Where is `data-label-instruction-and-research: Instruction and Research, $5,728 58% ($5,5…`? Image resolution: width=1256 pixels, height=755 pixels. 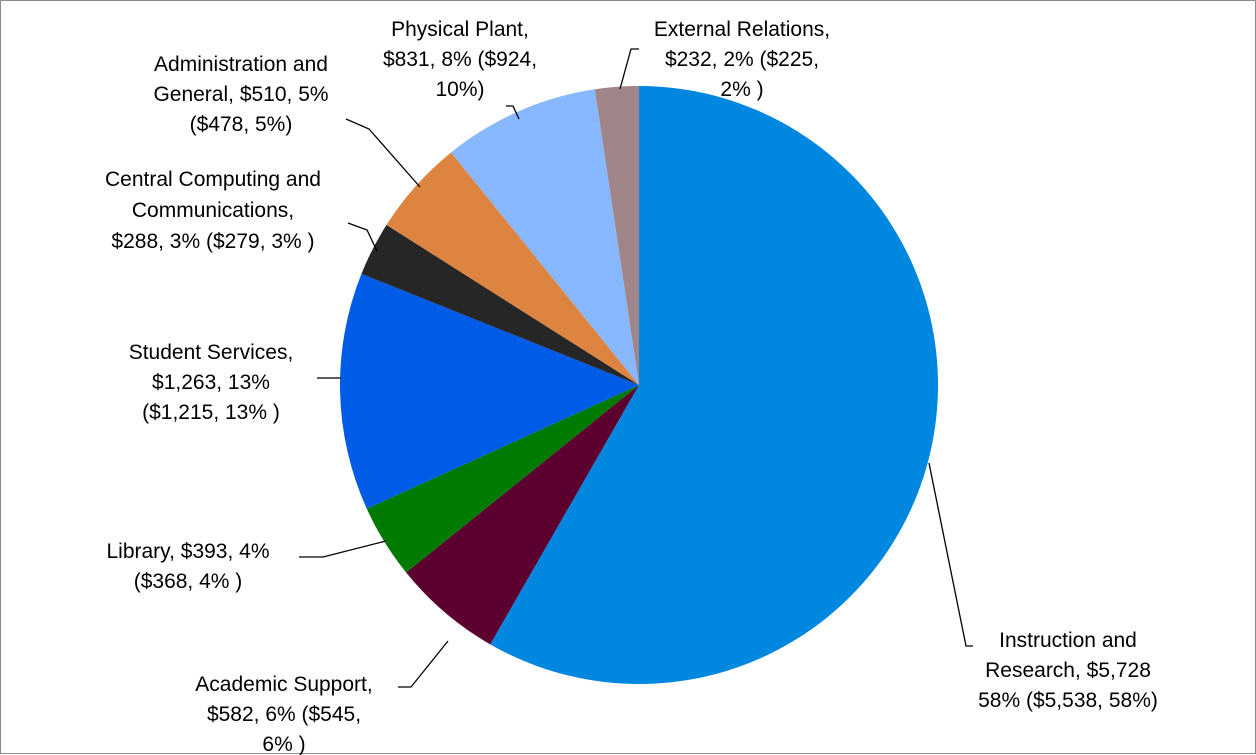 data-label-instruction-and-research: Instruction and Research, $5,728 58% ($5,5… is located at coordinates (1068, 670).